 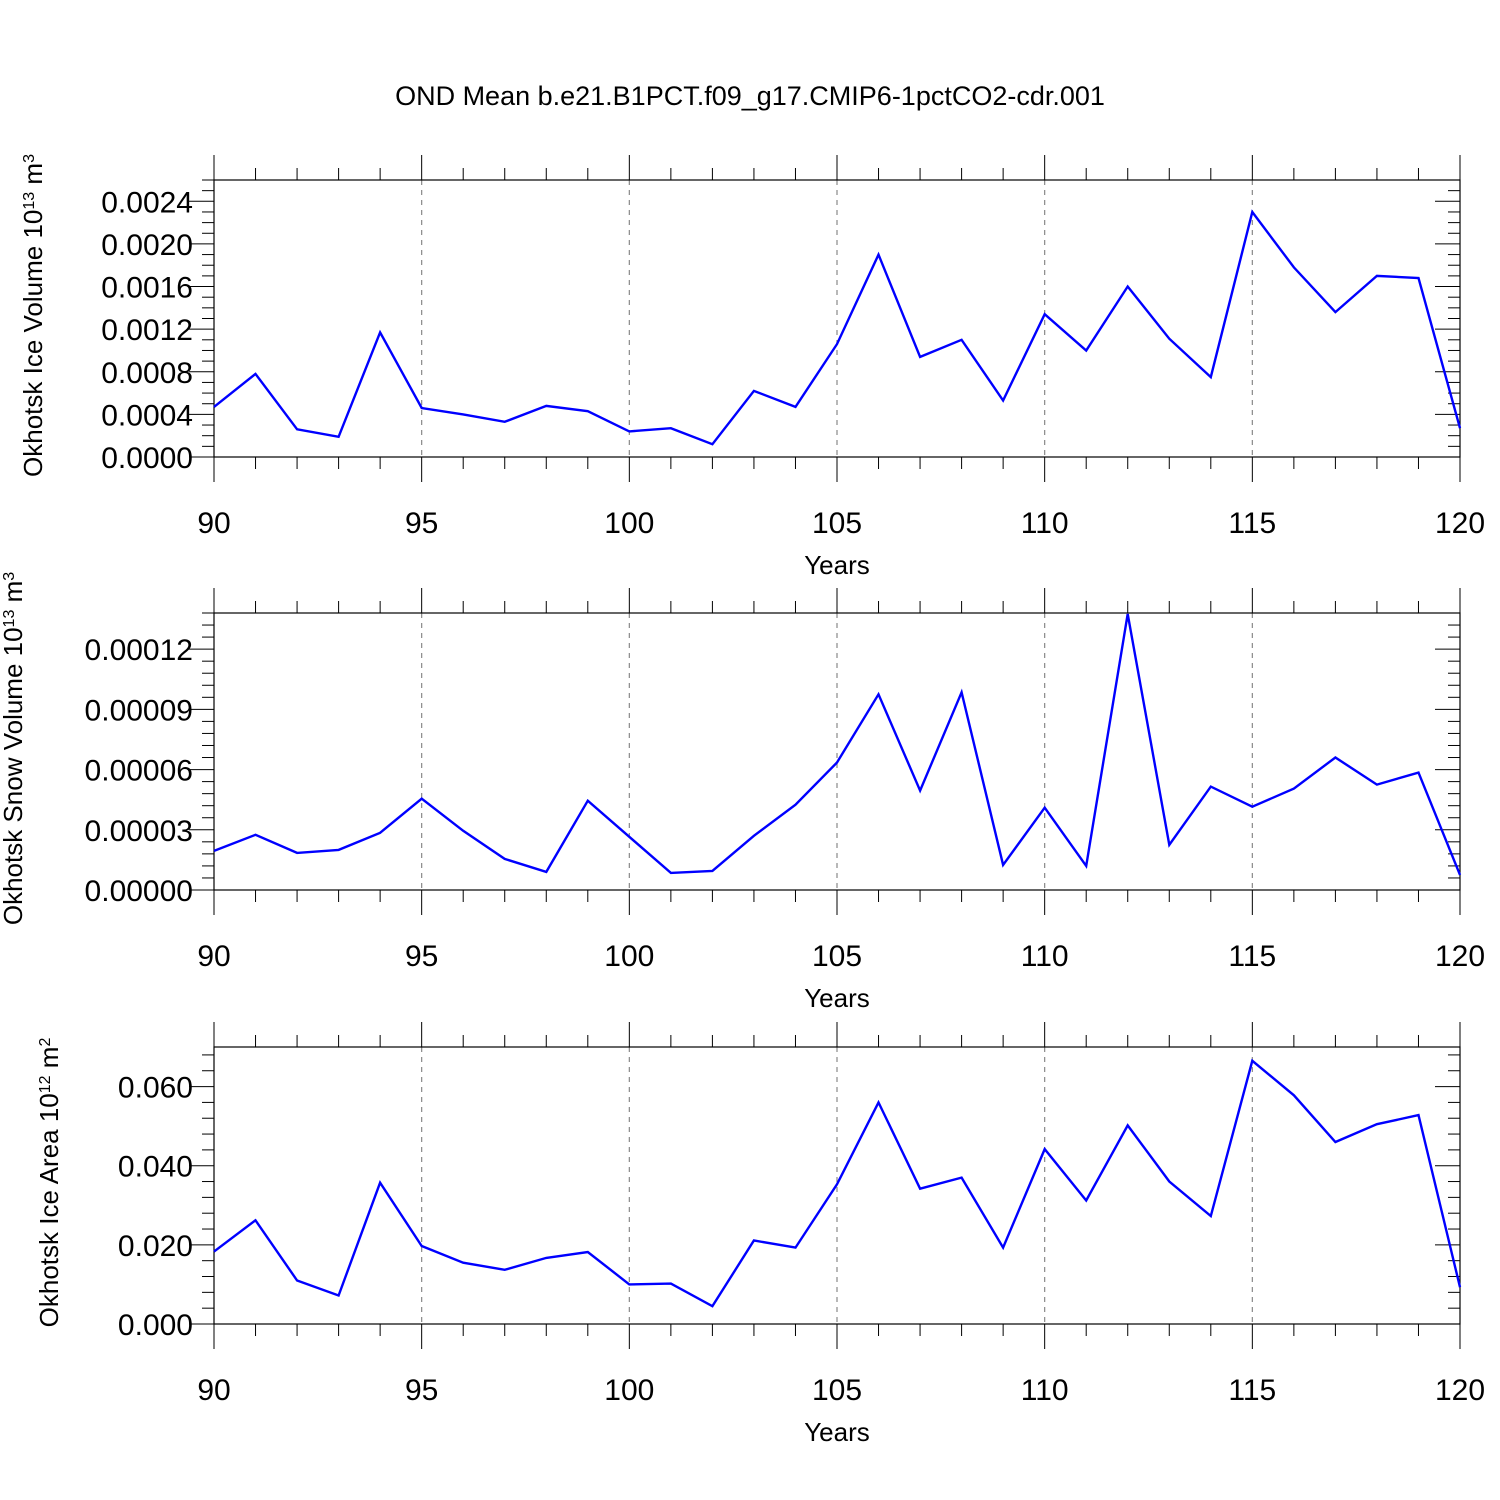 What do you see at coordinates (155, 1088) in the screenshot?
I see `y-tick-label: 0.060` at bounding box center [155, 1088].